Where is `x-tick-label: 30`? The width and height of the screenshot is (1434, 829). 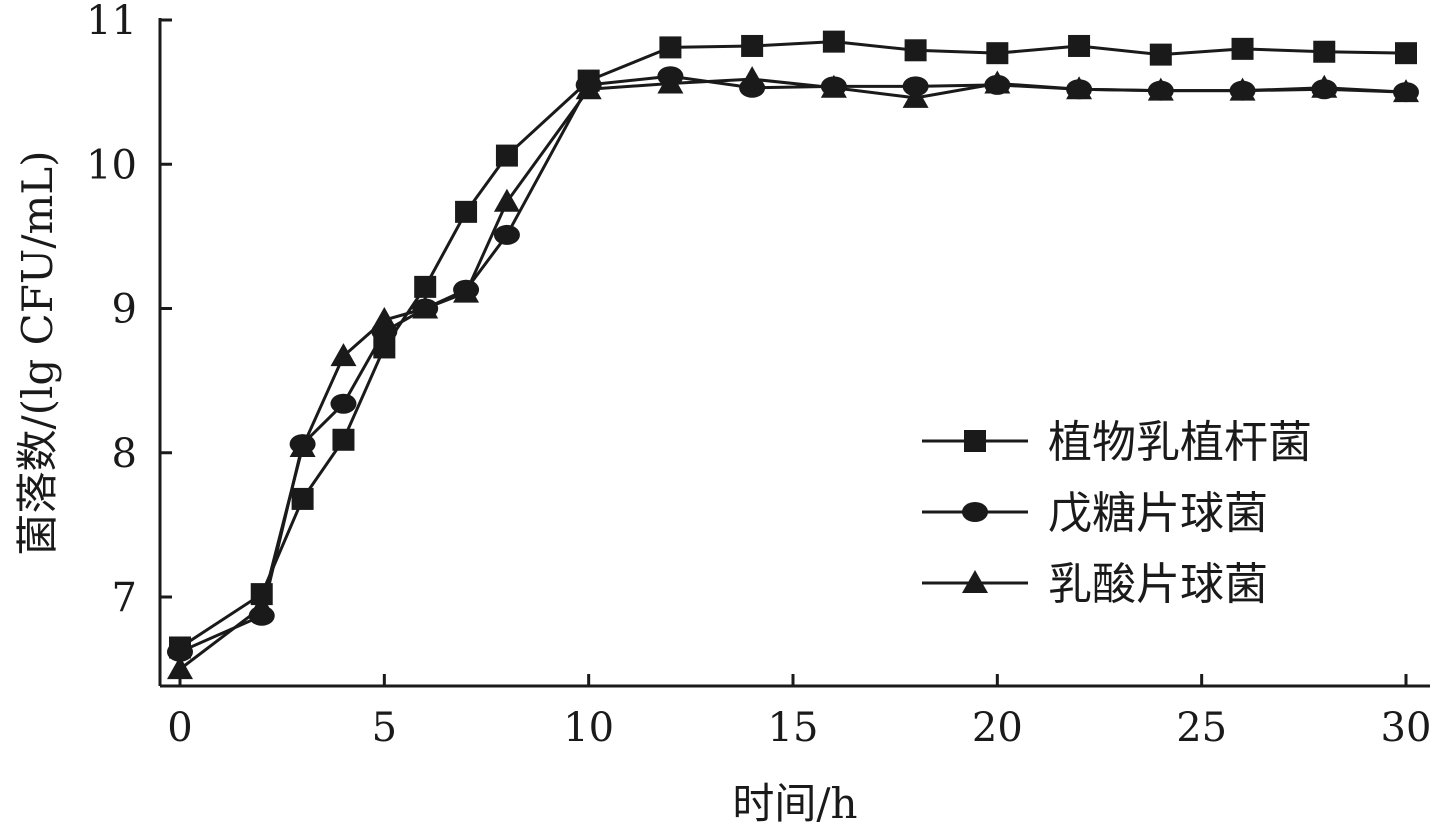 x-tick-label: 30 is located at coordinates (1406, 728).